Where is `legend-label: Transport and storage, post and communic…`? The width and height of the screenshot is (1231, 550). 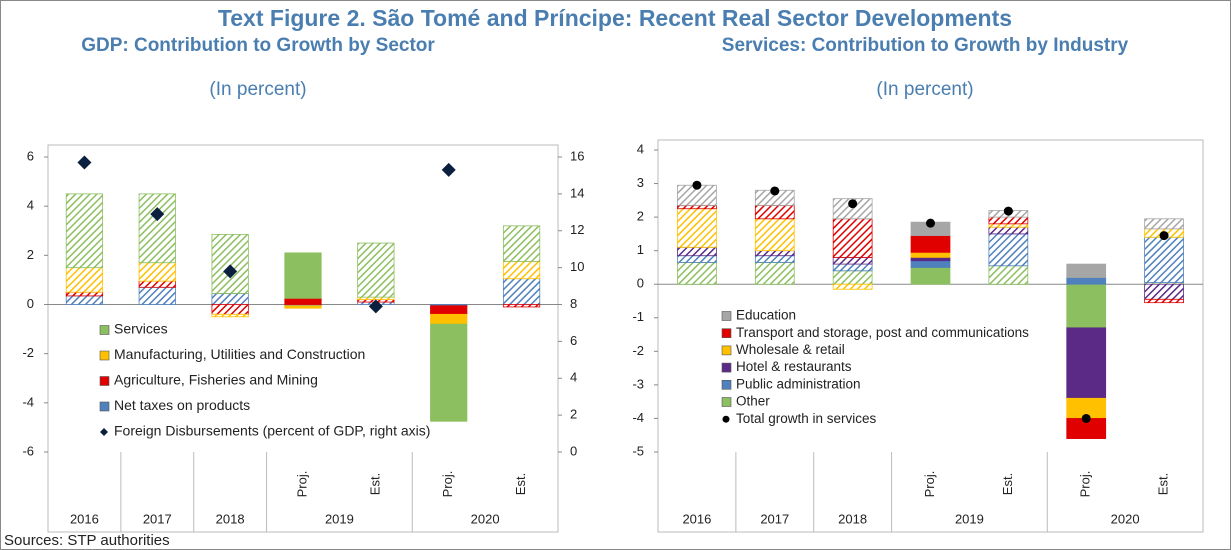
legend-label: Transport and storage, post and communic… is located at coordinates (882, 332).